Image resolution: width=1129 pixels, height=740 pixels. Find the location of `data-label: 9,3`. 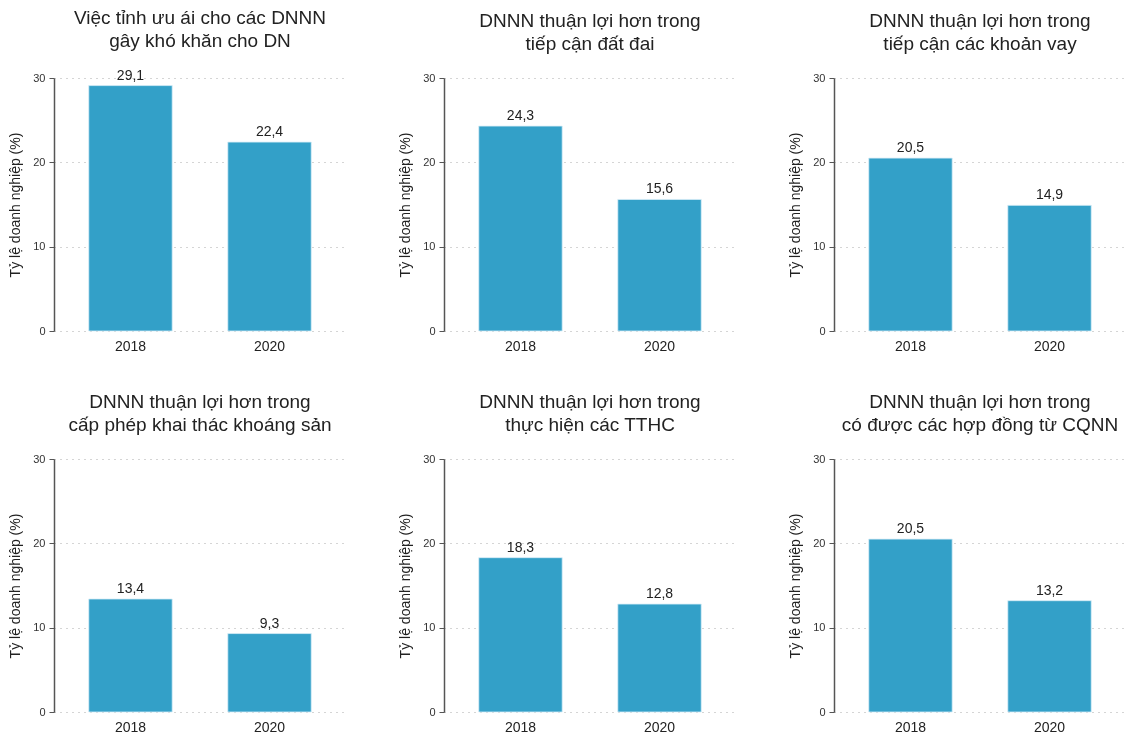

data-label: 9,3 is located at coordinates (269, 622).